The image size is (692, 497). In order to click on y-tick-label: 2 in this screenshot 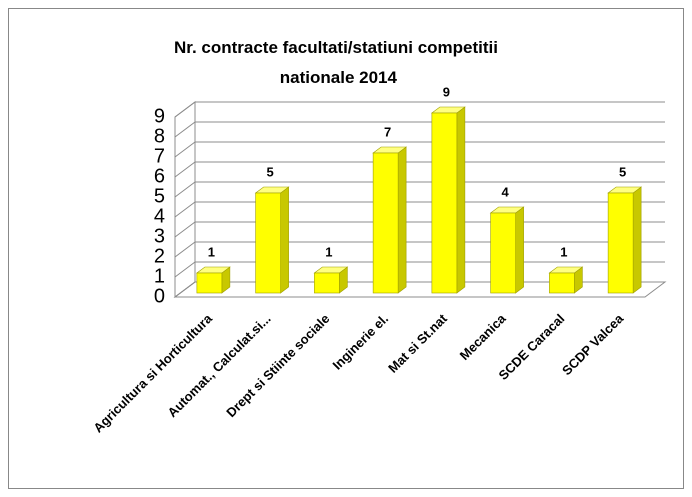, I will do `click(159, 256)`.